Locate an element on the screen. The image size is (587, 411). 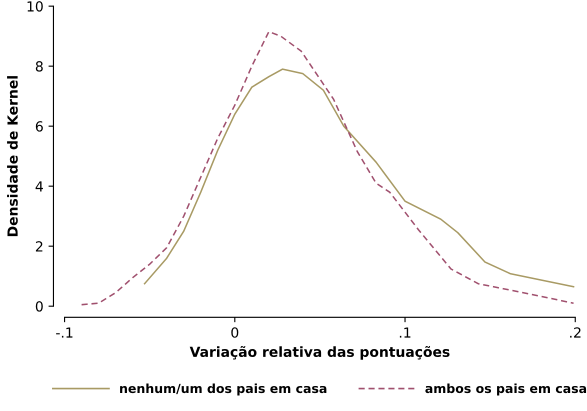
x-axis-title: Variação relativa das pontuações is located at coordinates (320, 353).